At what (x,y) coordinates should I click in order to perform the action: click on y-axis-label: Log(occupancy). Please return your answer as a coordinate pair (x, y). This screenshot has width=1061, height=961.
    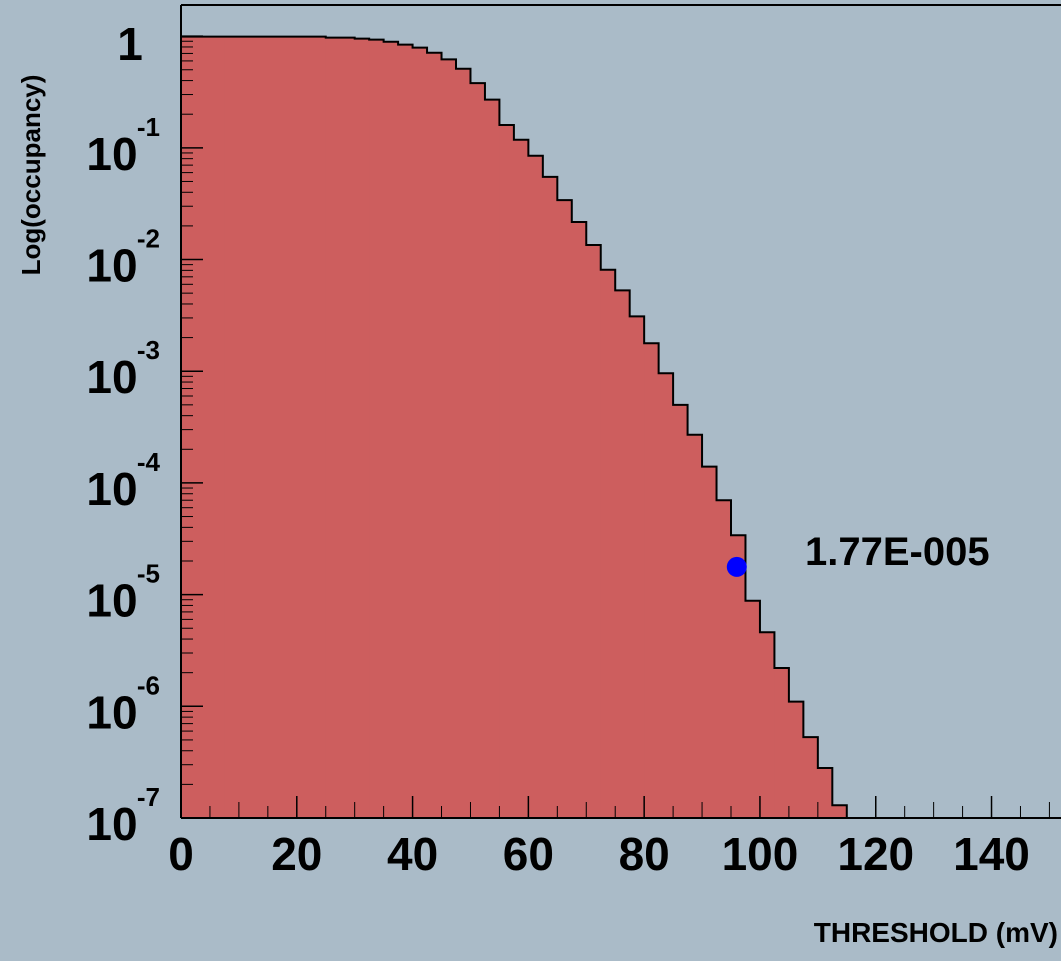
    Looking at the image, I should click on (31, 175).